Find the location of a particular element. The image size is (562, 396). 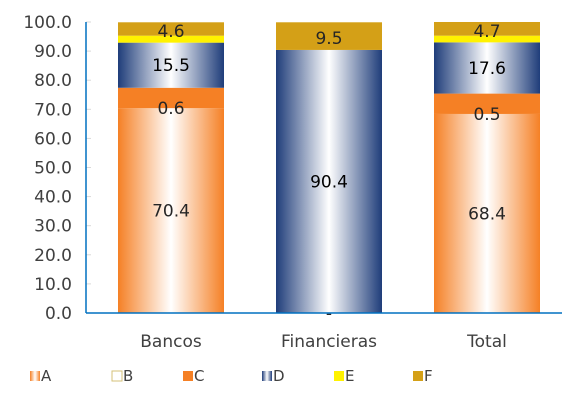

bar-c-total is located at coordinates (487, 103).